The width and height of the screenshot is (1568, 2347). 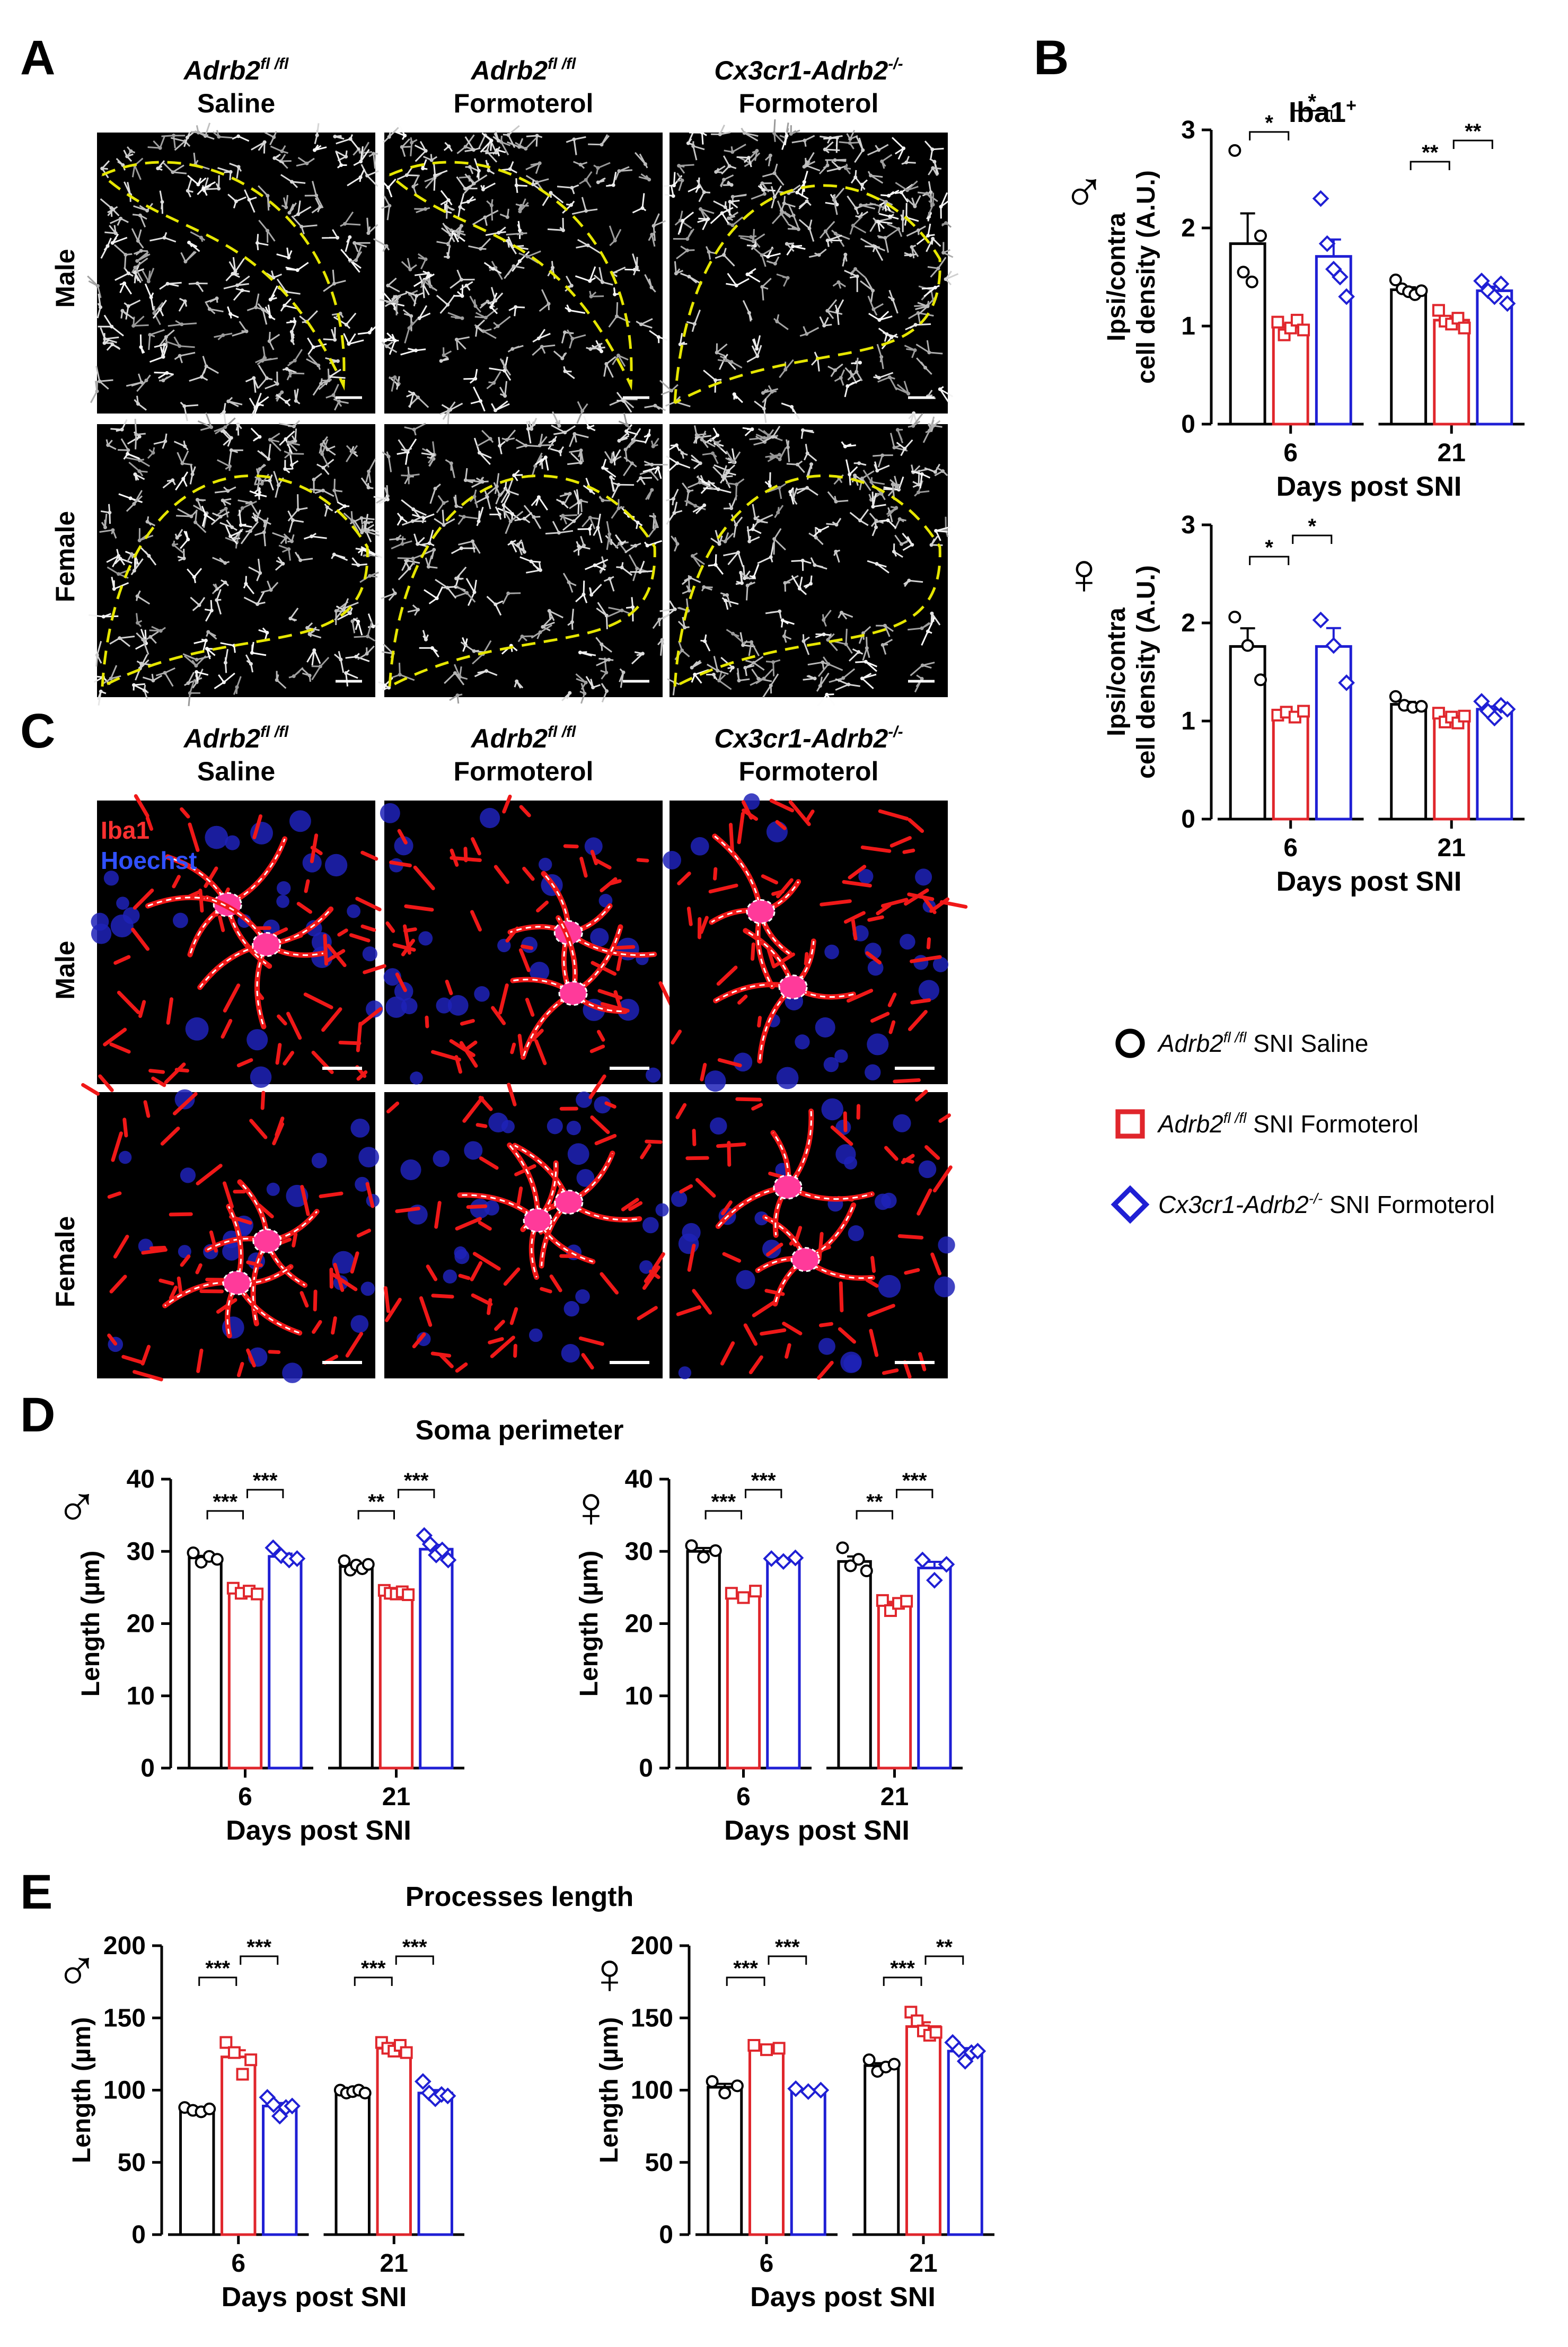 I want to click on y-tick-label: 20, so click(x=141, y=1624).